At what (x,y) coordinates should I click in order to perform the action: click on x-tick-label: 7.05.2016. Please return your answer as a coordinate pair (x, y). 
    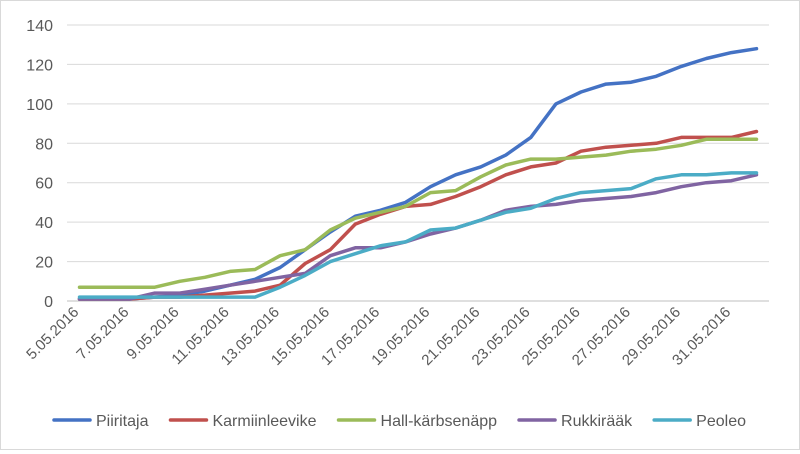
    Looking at the image, I should click on (102, 333).